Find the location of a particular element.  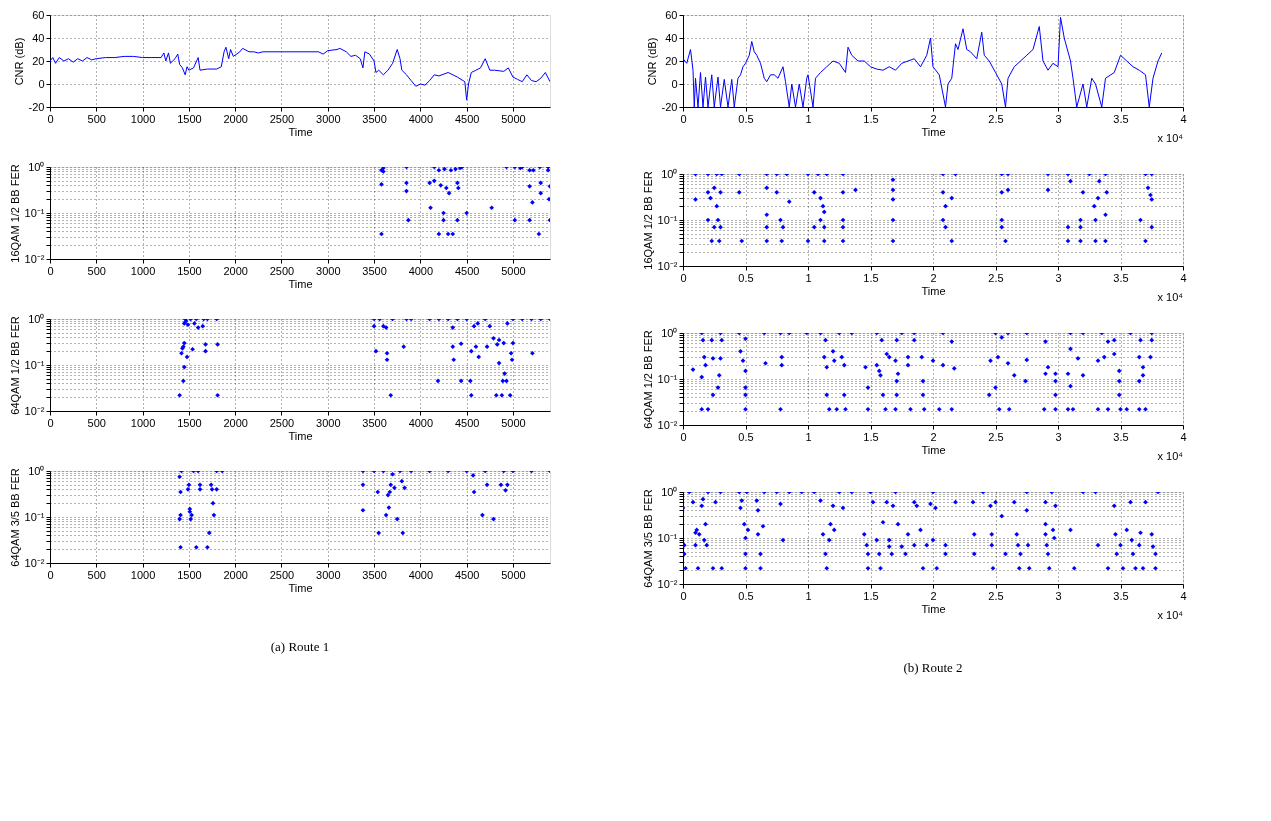

y-tick-label: 0 is located at coordinates (41, 83).